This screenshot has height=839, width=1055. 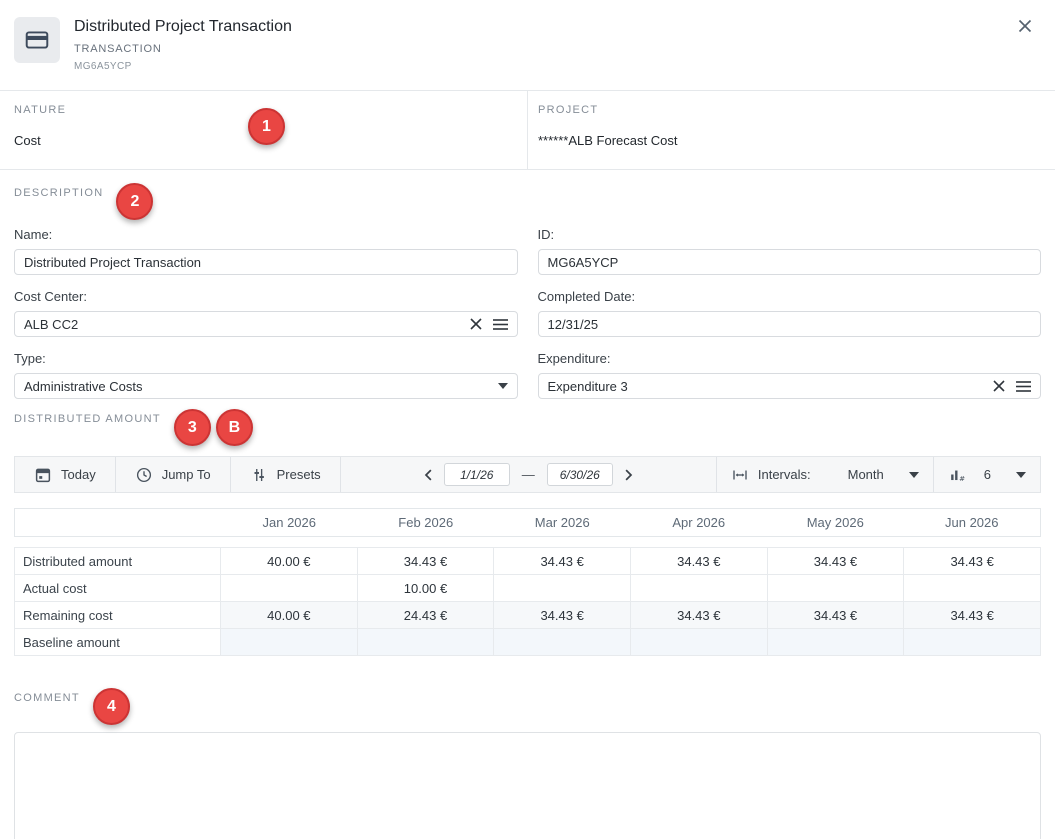 I want to click on table-row-baseline-amount: Baseline amount, so click(x=527, y=642).